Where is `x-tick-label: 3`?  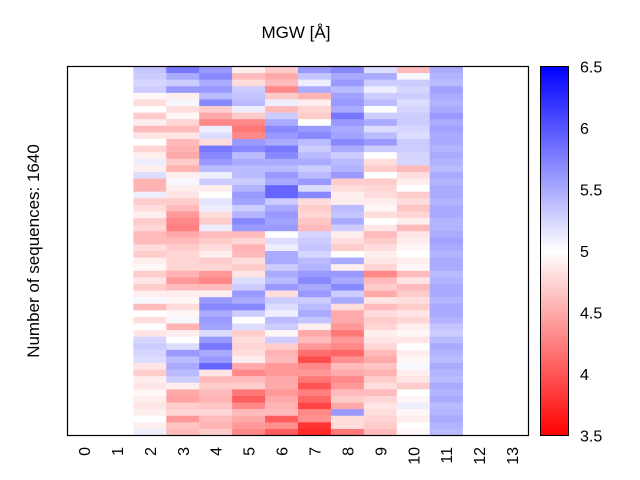 x-tick-label: 3 is located at coordinates (184, 451).